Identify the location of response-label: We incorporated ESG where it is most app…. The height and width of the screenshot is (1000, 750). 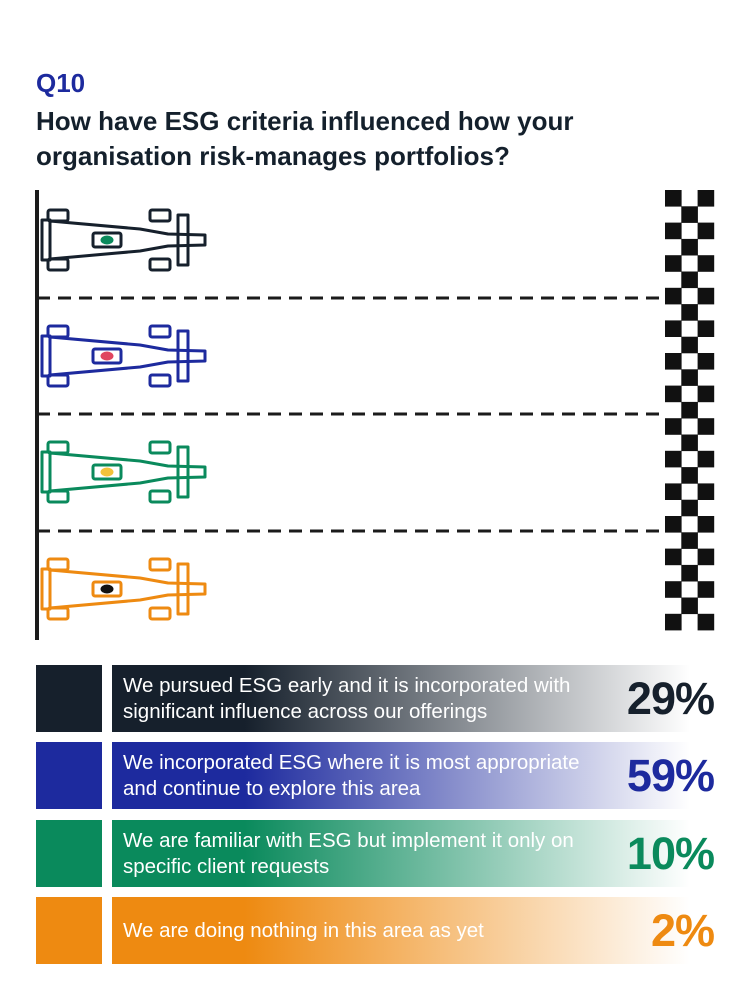
(351, 775).